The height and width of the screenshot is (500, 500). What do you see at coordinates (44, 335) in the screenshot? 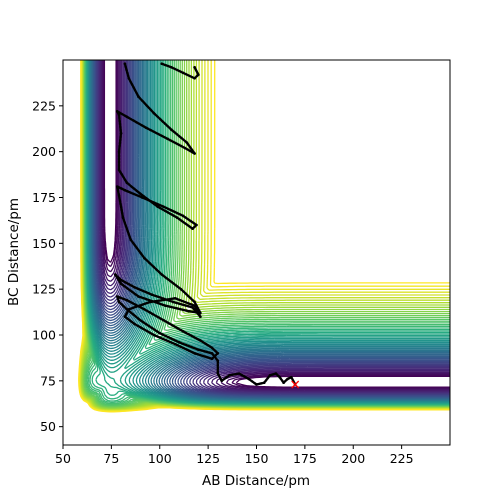
I see `y-tick-label: 100` at bounding box center [44, 335].